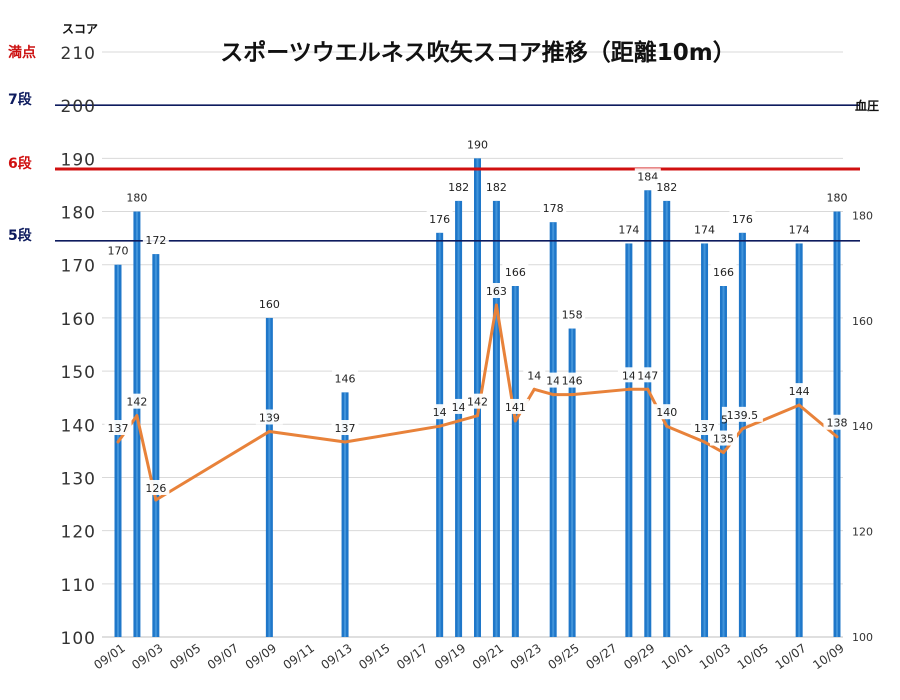  What do you see at coordinates (78, 107) in the screenshot?
I see `y-tick-label: 200` at bounding box center [78, 107].